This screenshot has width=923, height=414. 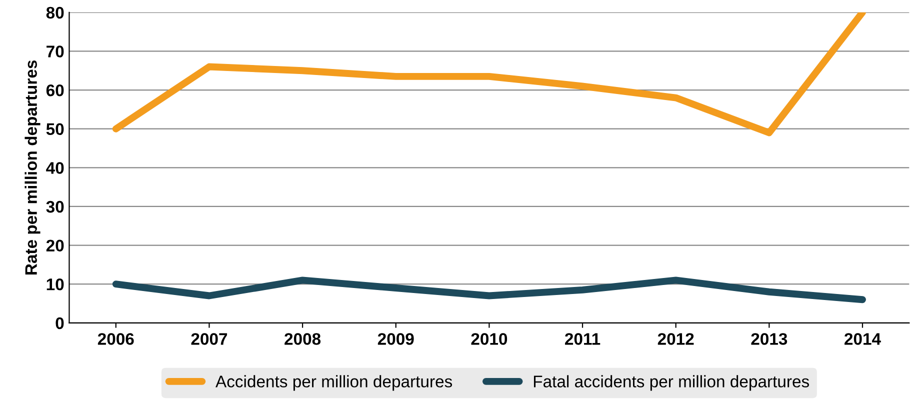 I want to click on y-tick-label: 30, so click(x=55, y=206).